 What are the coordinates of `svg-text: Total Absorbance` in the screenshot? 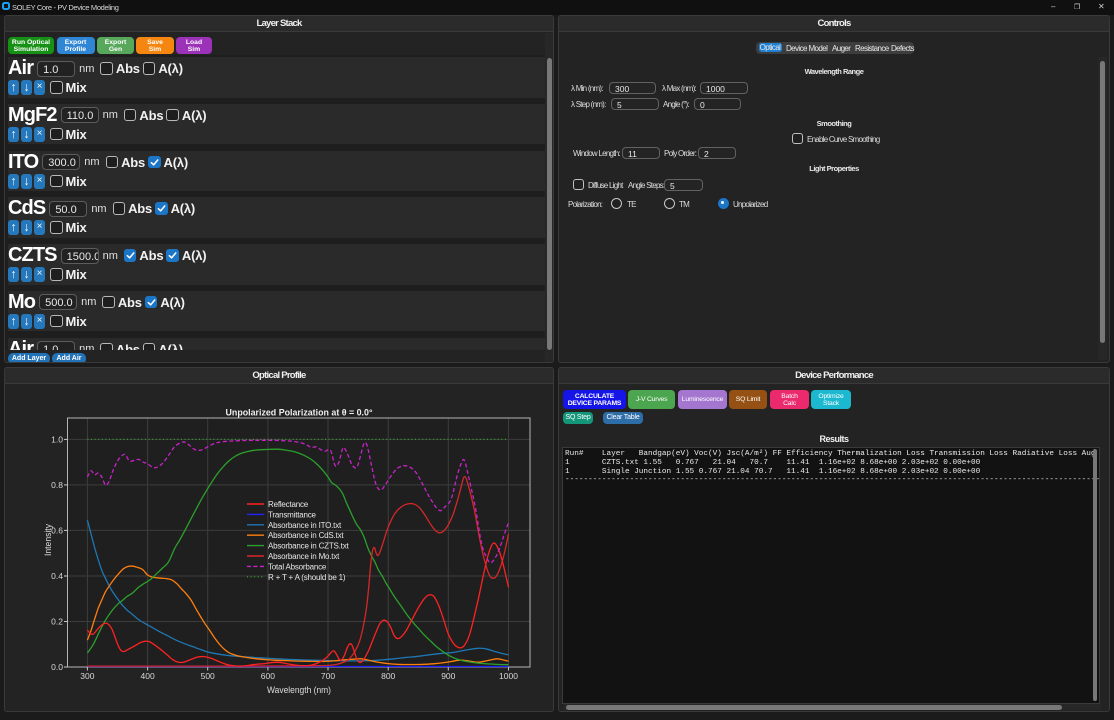 It's located at (297, 566).